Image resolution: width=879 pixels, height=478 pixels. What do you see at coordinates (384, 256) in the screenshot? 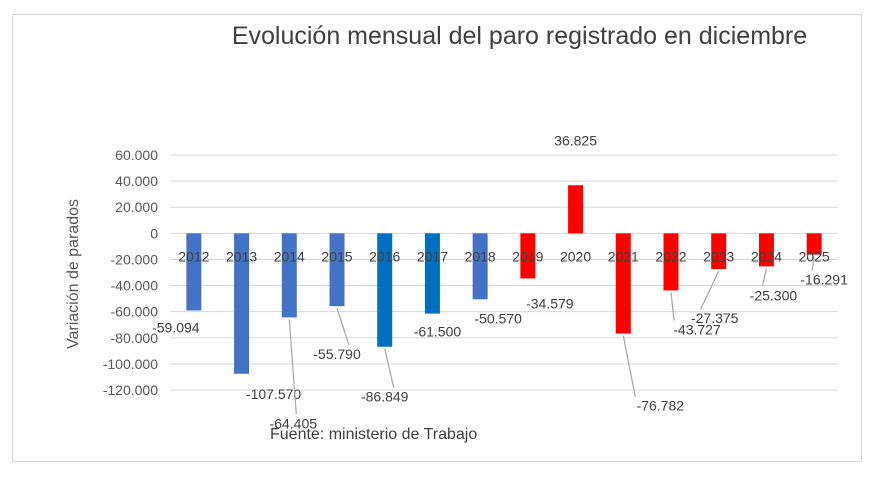
I see `x-tick-label: 2016` at bounding box center [384, 256].